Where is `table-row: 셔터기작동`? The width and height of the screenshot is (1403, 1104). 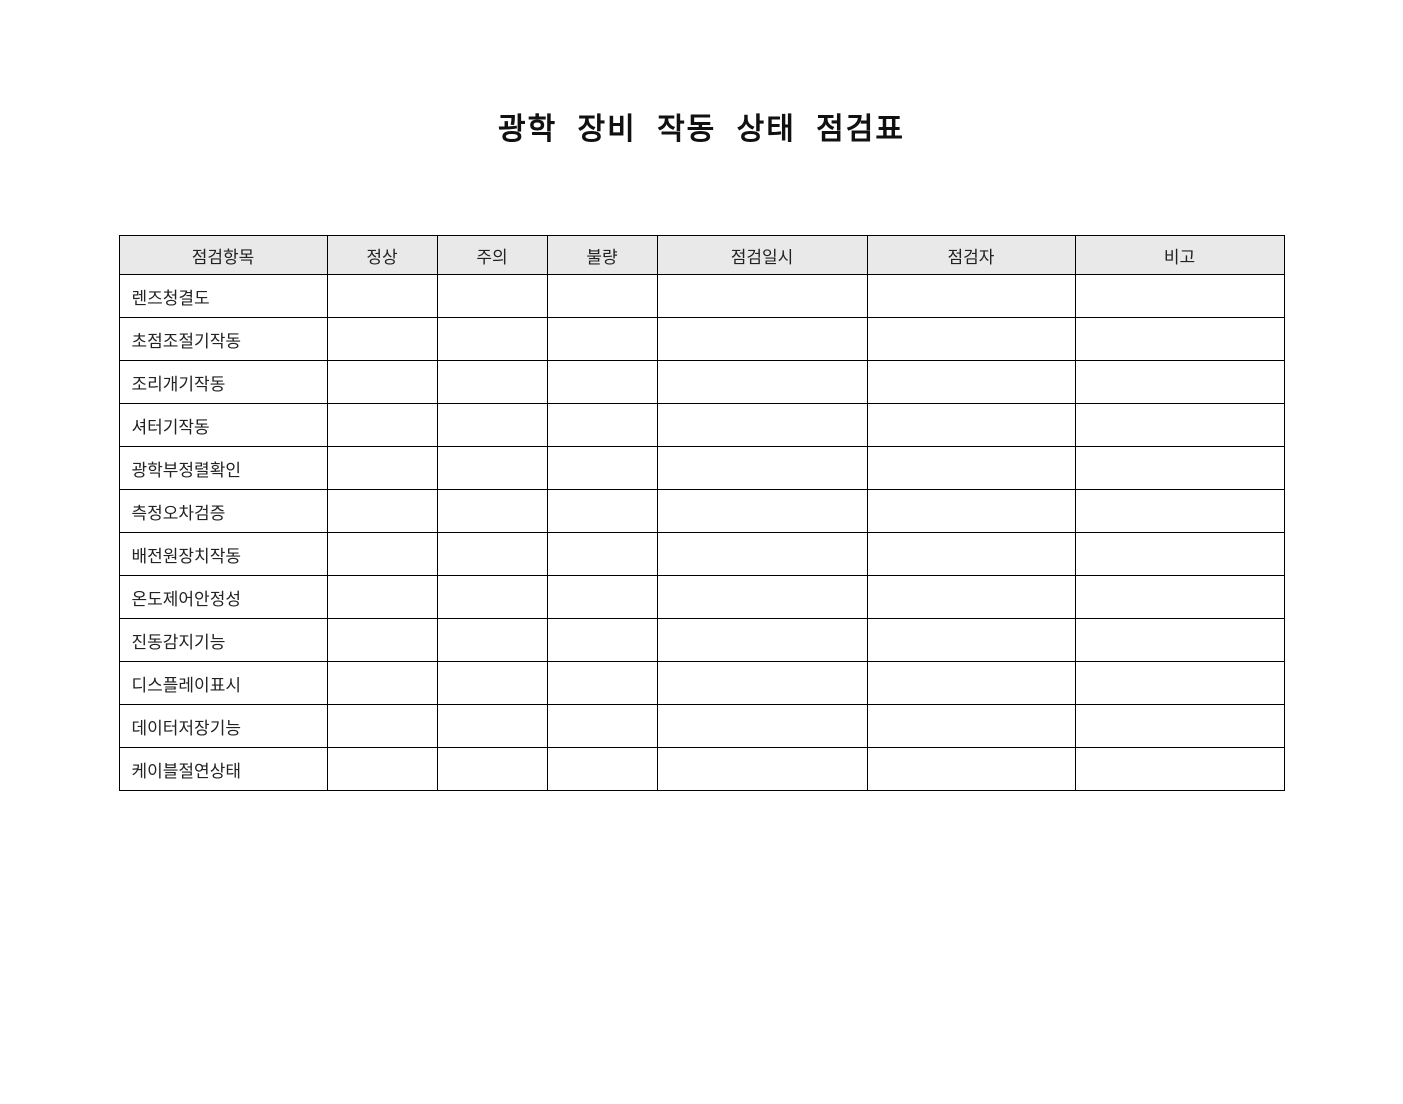 table-row: 셔터기작동 is located at coordinates (701, 425).